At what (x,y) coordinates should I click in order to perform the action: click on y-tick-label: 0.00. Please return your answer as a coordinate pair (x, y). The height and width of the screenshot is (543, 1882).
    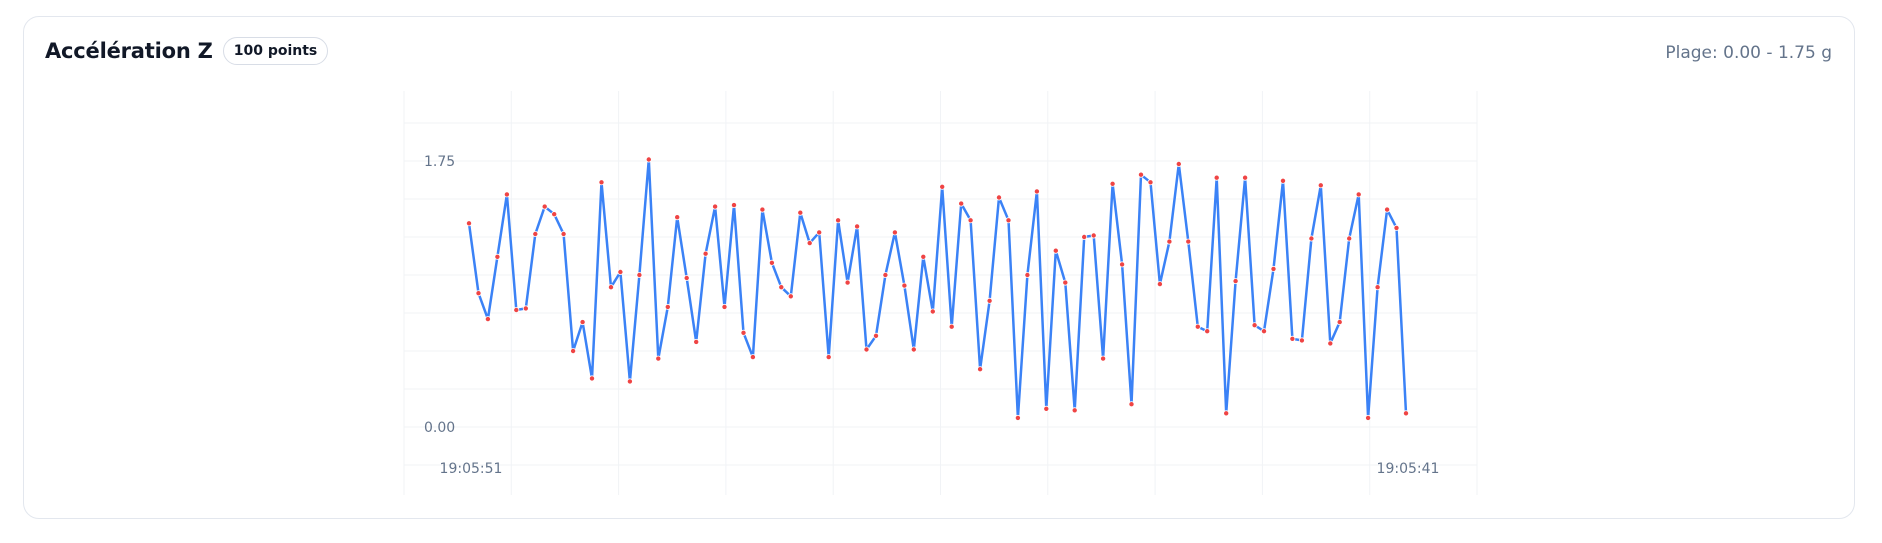
    Looking at the image, I should click on (439, 428).